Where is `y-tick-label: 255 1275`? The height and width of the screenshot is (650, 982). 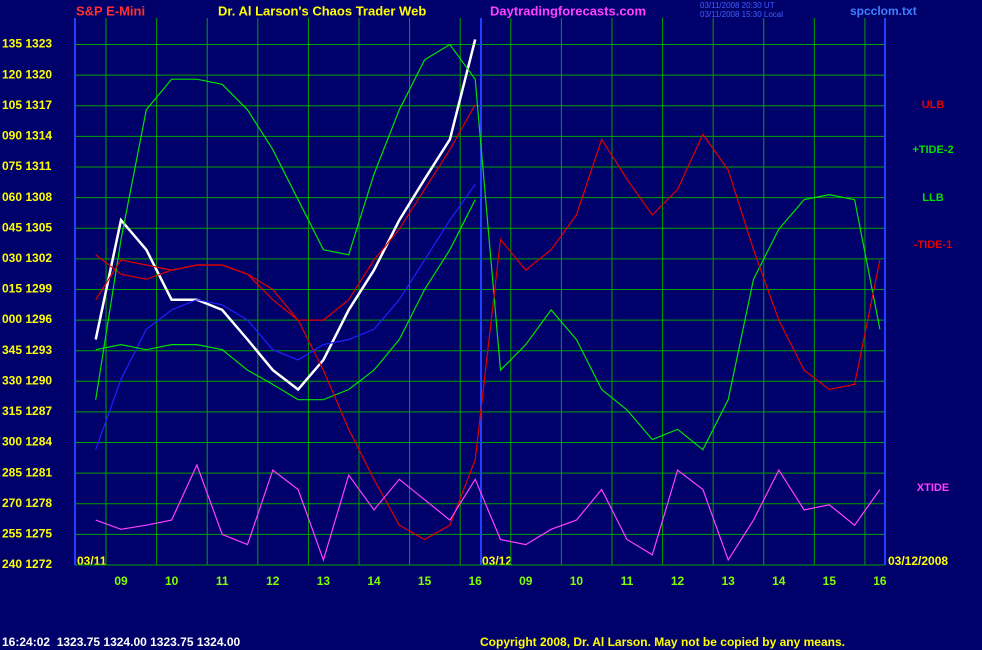 y-tick-label: 255 1275 is located at coordinates (27, 534).